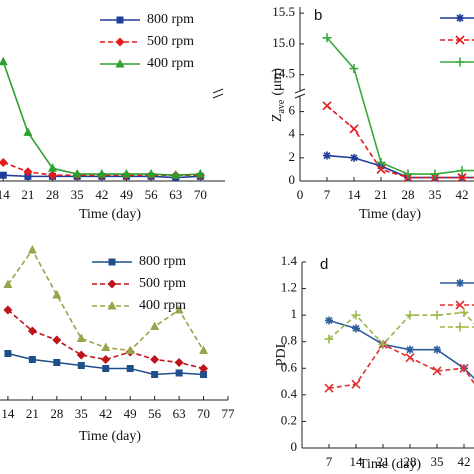 The height and width of the screenshot is (474, 474). I want to click on y-tick-label: 0.2, so click(289, 419).